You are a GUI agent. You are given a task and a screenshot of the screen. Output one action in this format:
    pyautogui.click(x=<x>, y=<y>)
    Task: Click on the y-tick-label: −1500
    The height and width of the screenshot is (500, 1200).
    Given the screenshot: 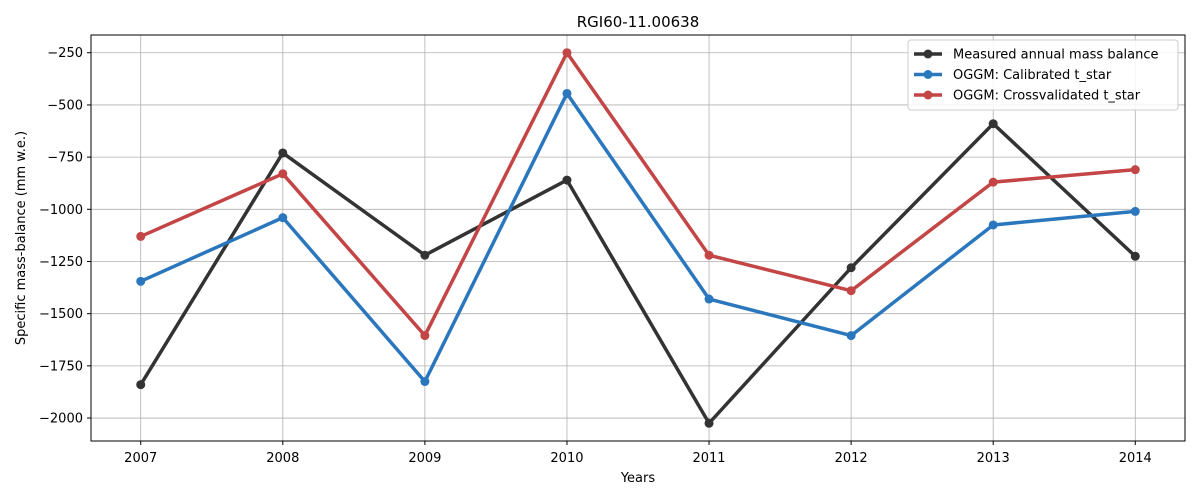 What is the action you would take?
    pyautogui.click(x=61, y=314)
    